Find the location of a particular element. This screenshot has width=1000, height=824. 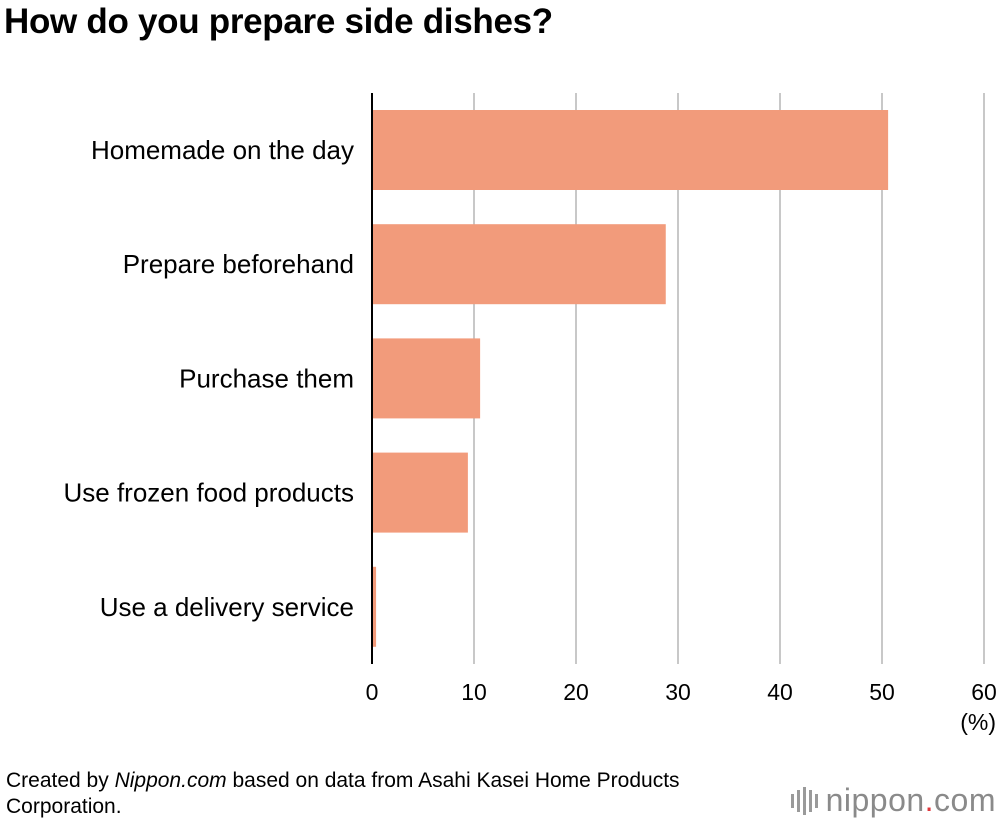

x-tick-label: 40 is located at coordinates (780, 692).